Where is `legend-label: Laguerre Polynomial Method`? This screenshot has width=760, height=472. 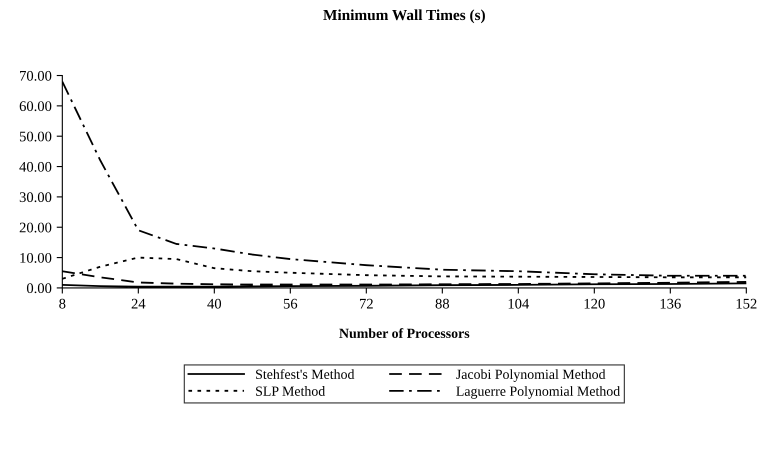
legend-label: Laguerre Polynomial Method is located at coordinates (538, 392).